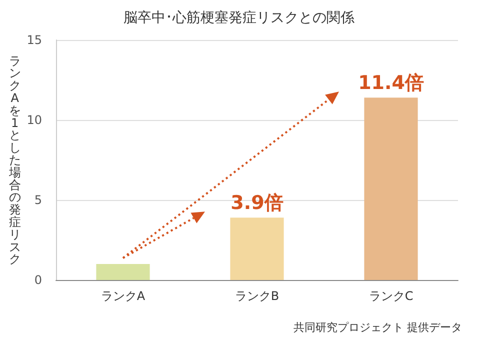 This screenshot has width=478, height=345. I want to click on text: ランクAを1とした場合の発症リスク, so click(14, 160).